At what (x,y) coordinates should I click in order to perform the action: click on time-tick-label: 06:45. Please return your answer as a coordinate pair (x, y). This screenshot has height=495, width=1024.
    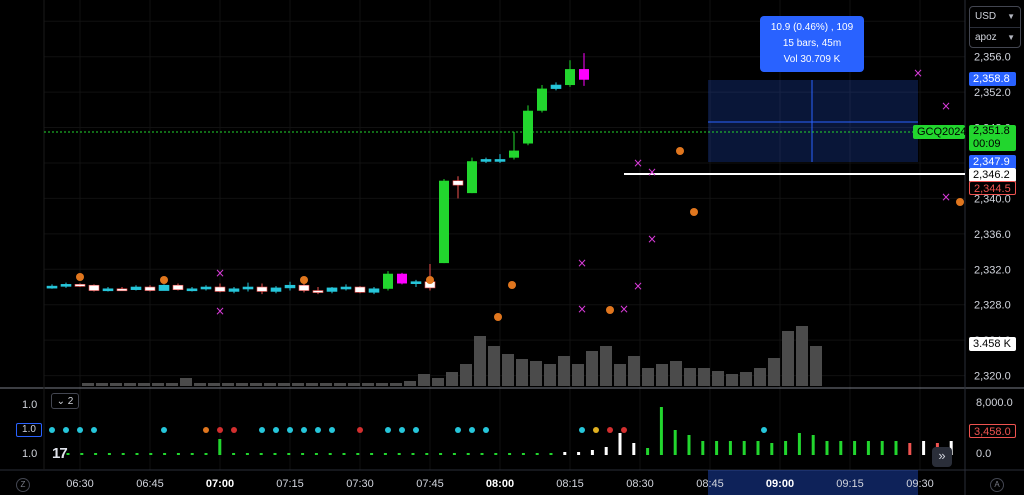
    Looking at the image, I should click on (150, 484).